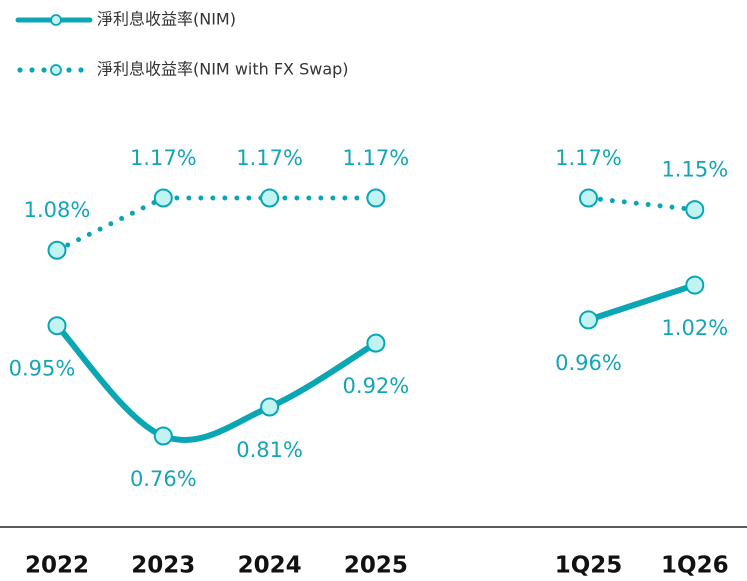 The height and width of the screenshot is (581, 747). I want to click on x-tick-label: 1Q26, so click(695, 566).